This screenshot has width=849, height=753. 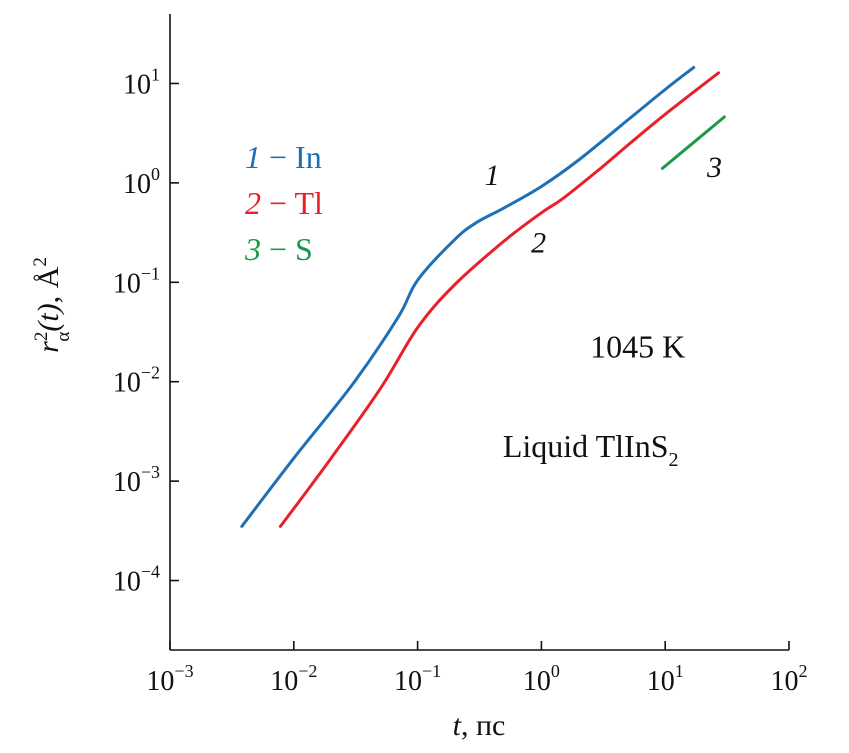 I want to click on y-tick-label: 10⁻³, so click(x=136, y=480).